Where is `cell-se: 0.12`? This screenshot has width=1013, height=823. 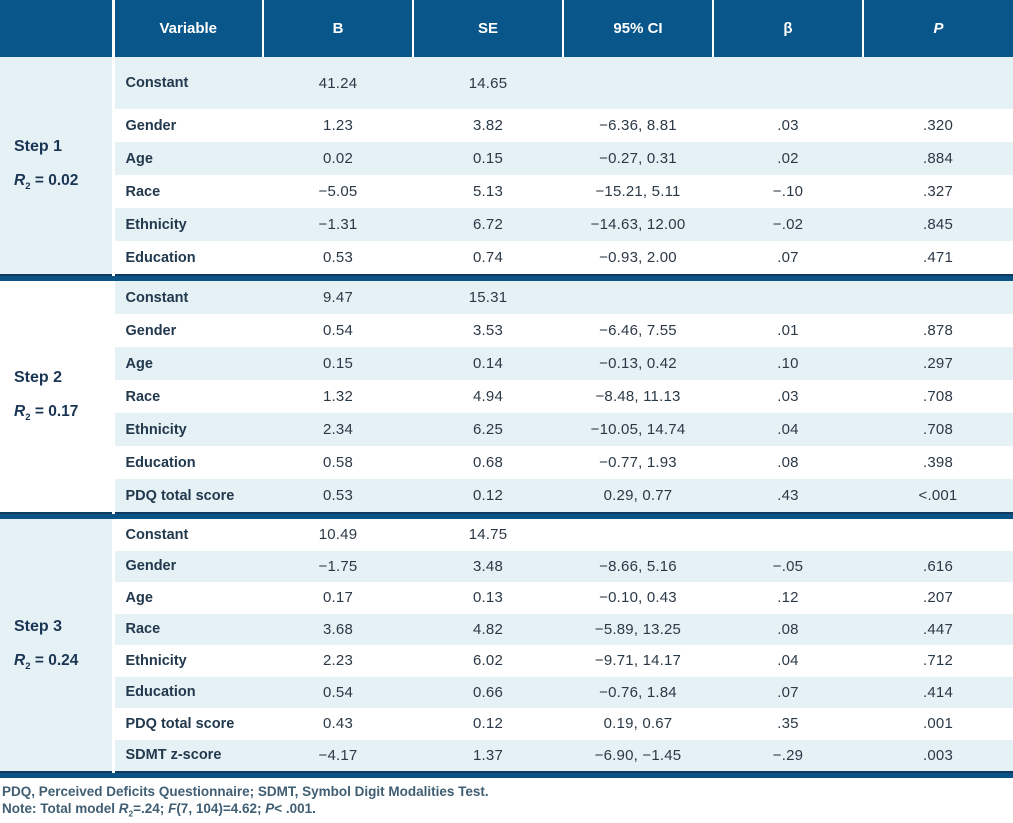
cell-se: 0.12 is located at coordinates (488, 724).